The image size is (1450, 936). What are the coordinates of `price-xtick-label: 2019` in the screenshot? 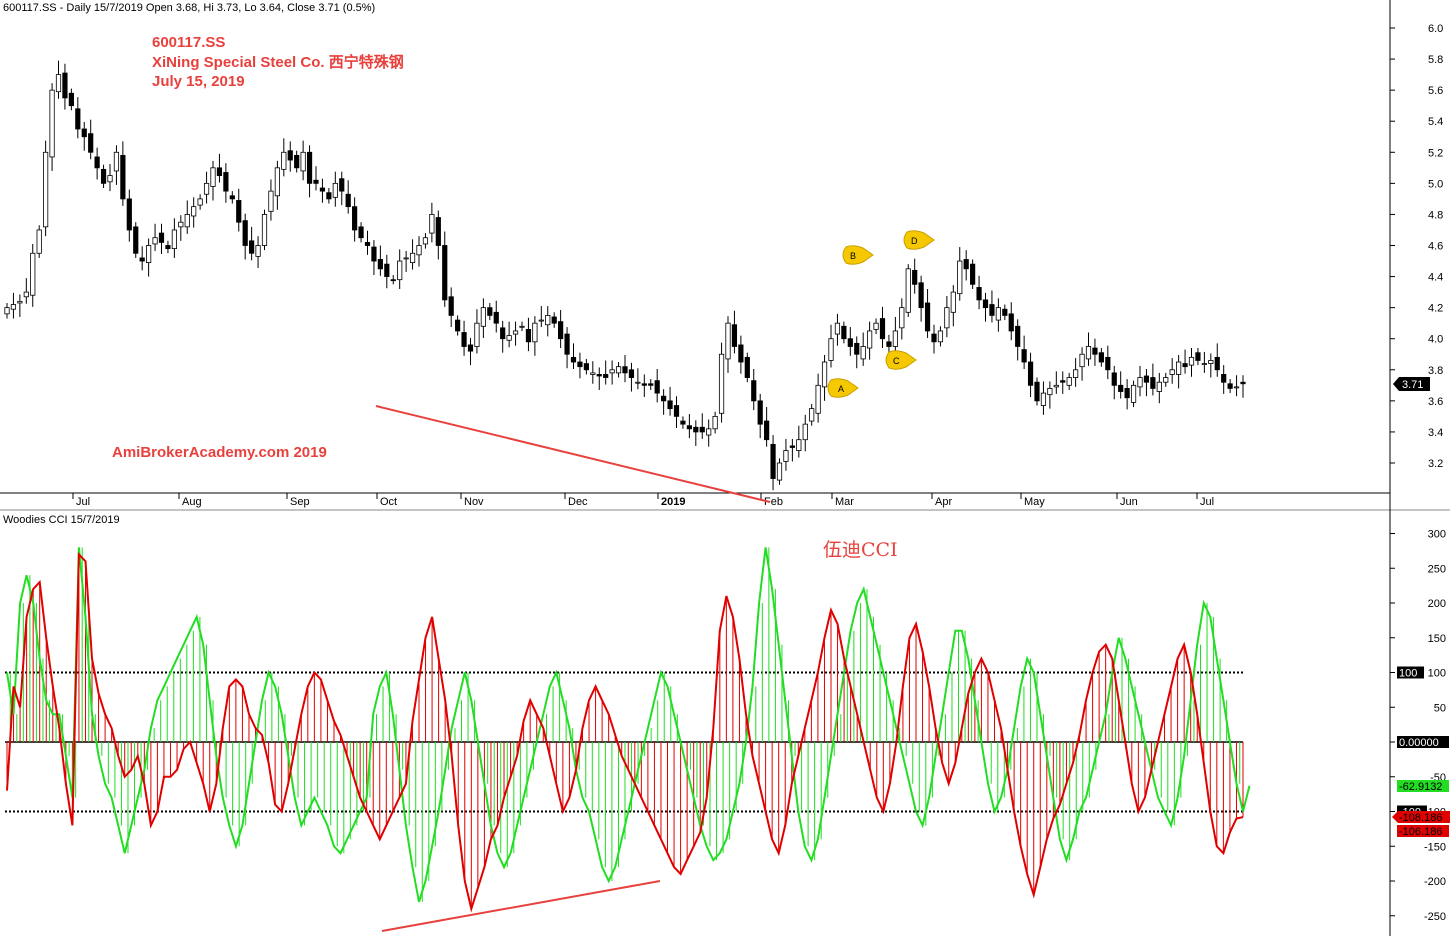 It's located at (673, 502).